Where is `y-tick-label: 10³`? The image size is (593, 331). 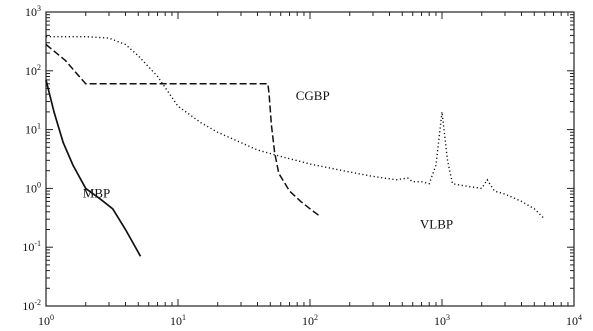
y-tick-label: 10³ is located at coordinates (33, 11).